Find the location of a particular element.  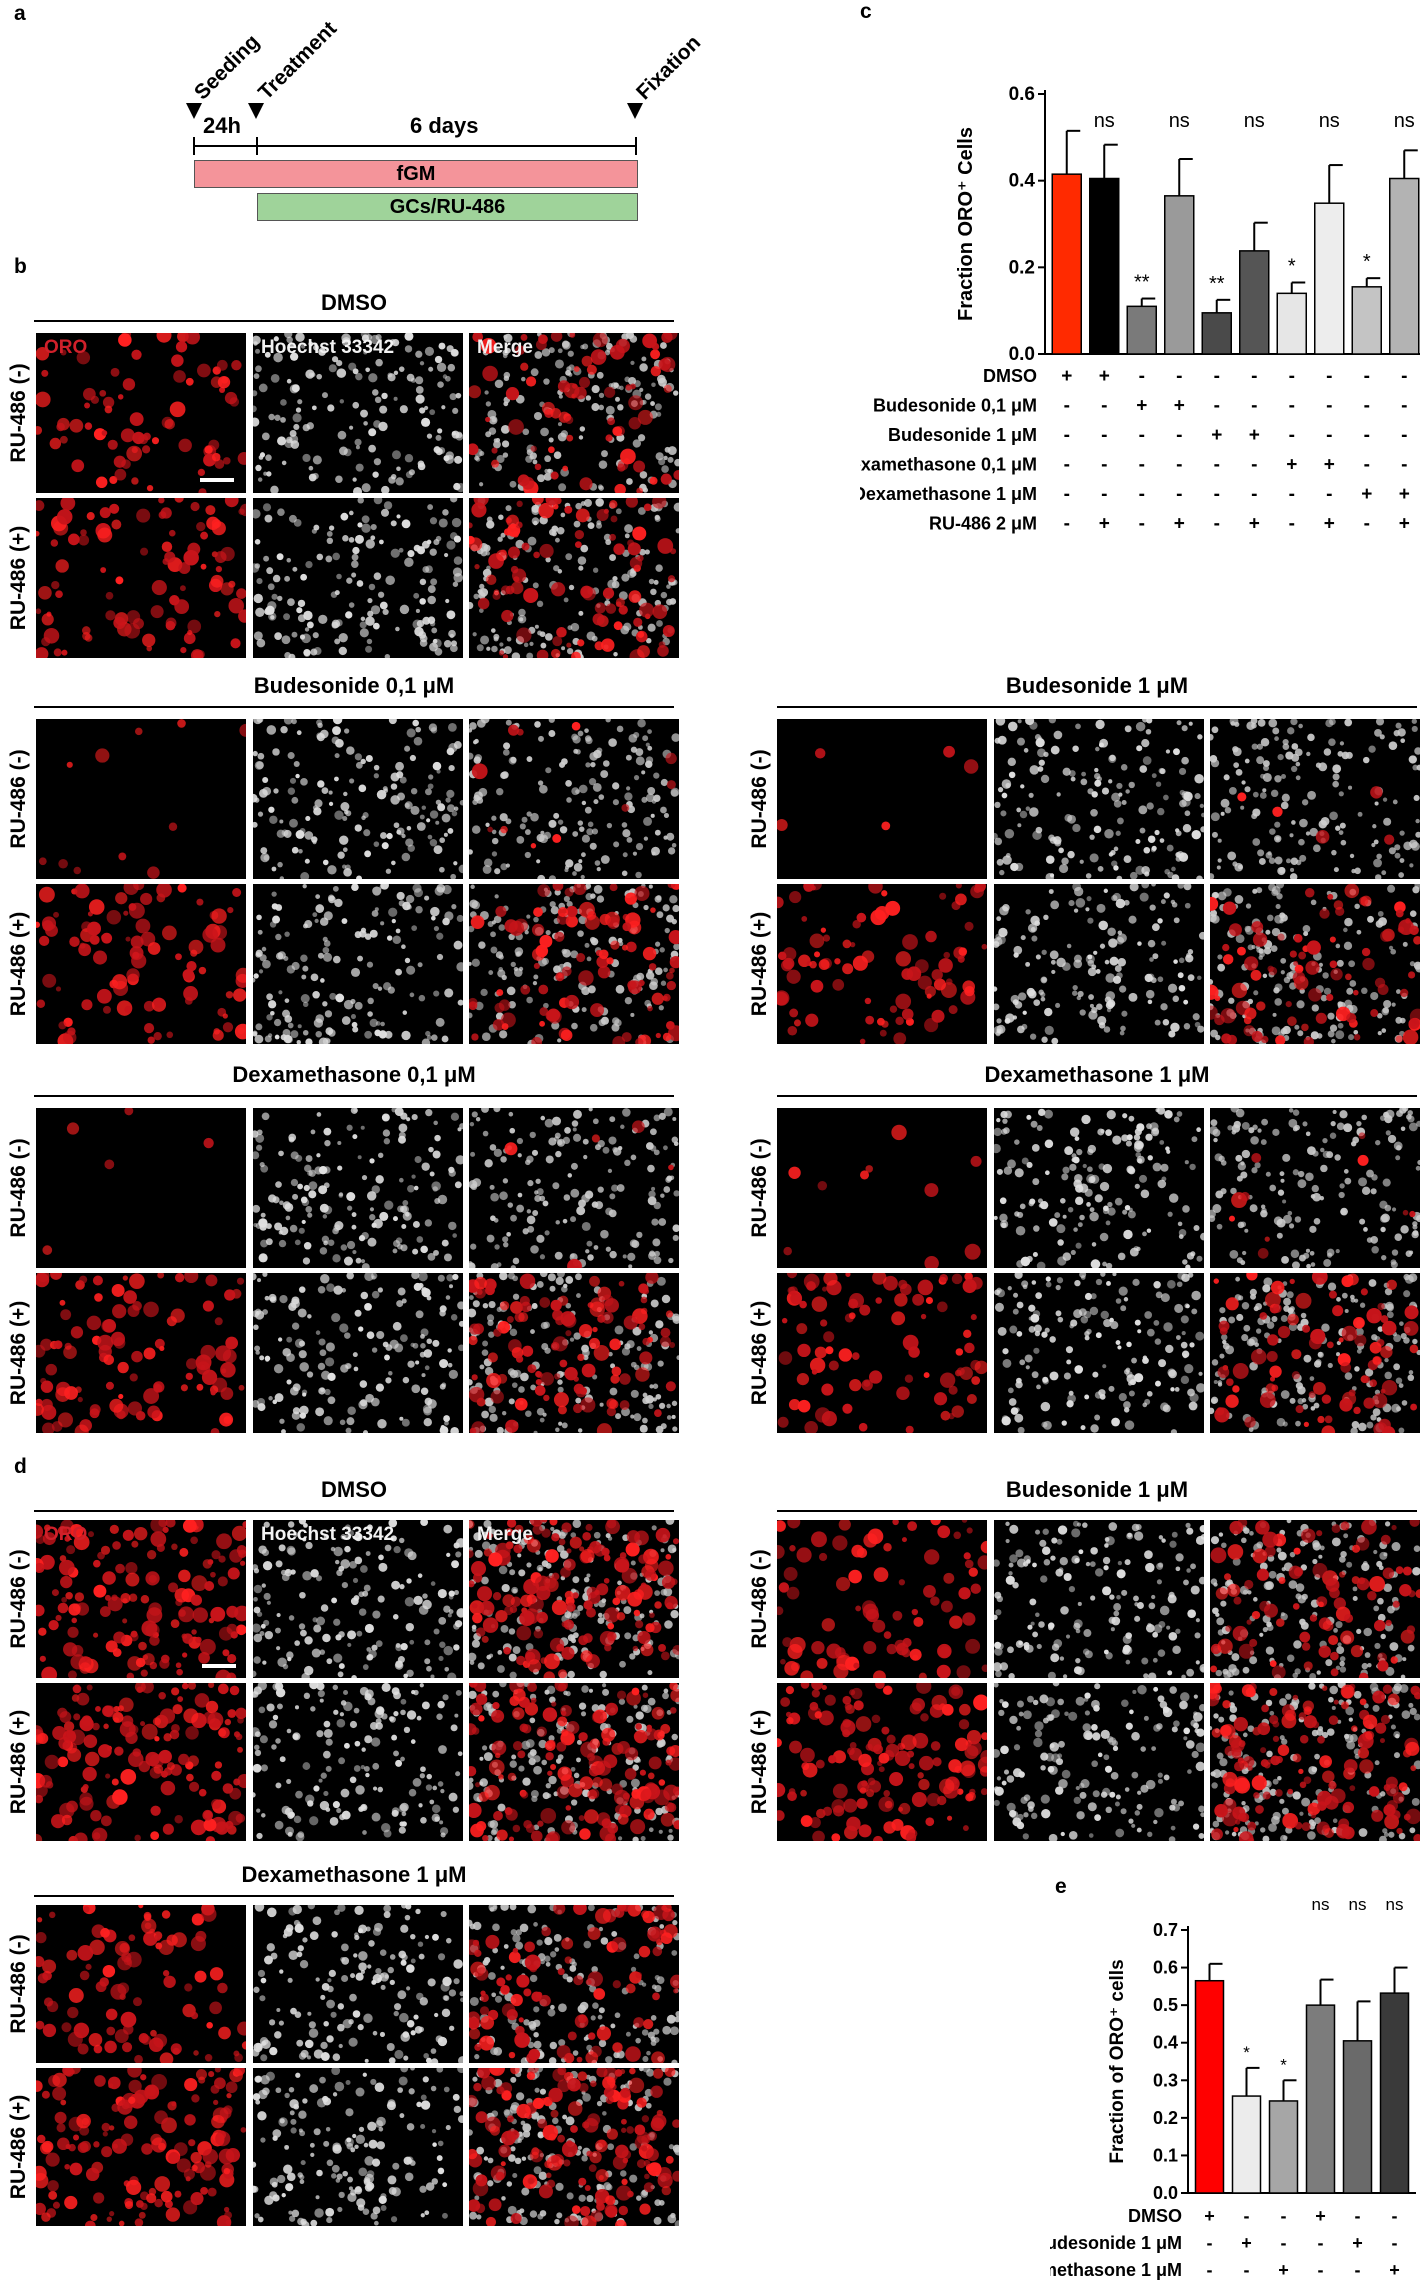

d-dex1-row-label-minus: RU-486 (-) is located at coordinates (18, 1984).